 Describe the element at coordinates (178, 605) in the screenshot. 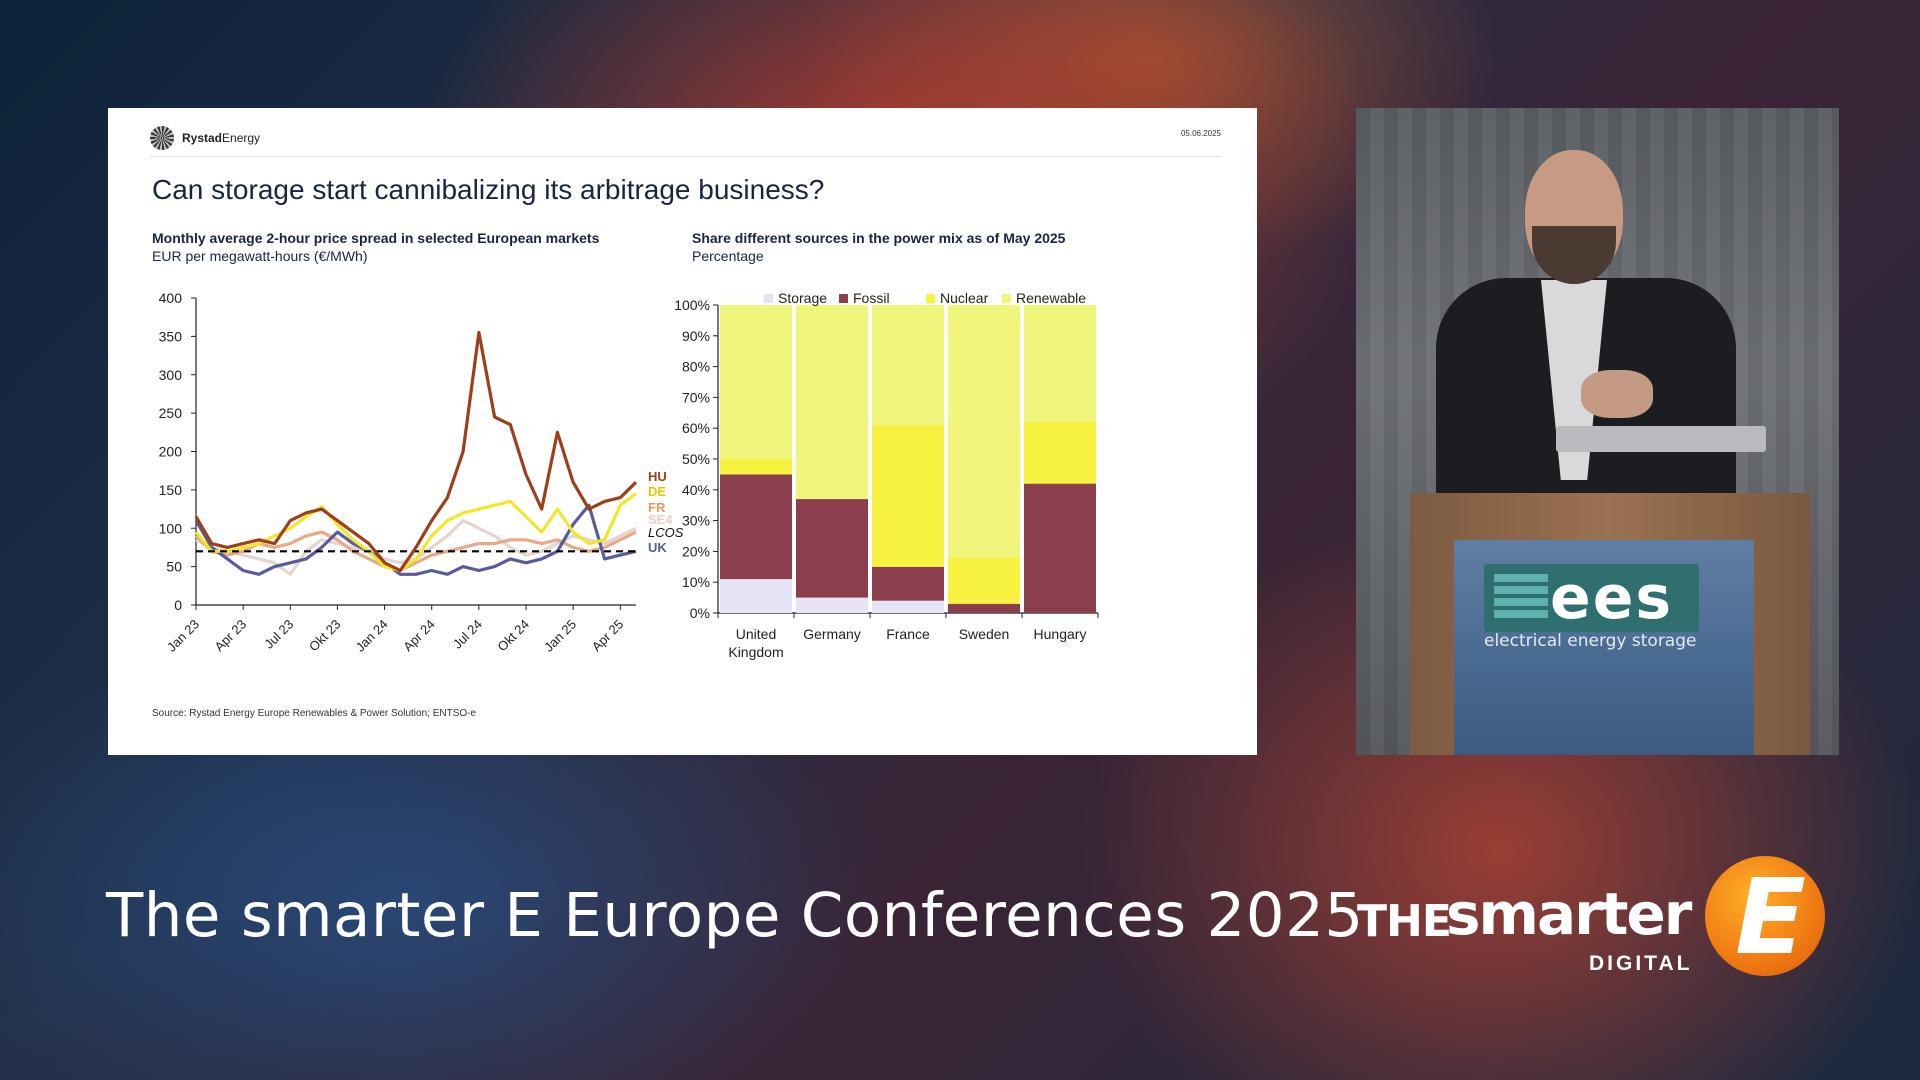

I see `y-tick-label: 0` at that location.